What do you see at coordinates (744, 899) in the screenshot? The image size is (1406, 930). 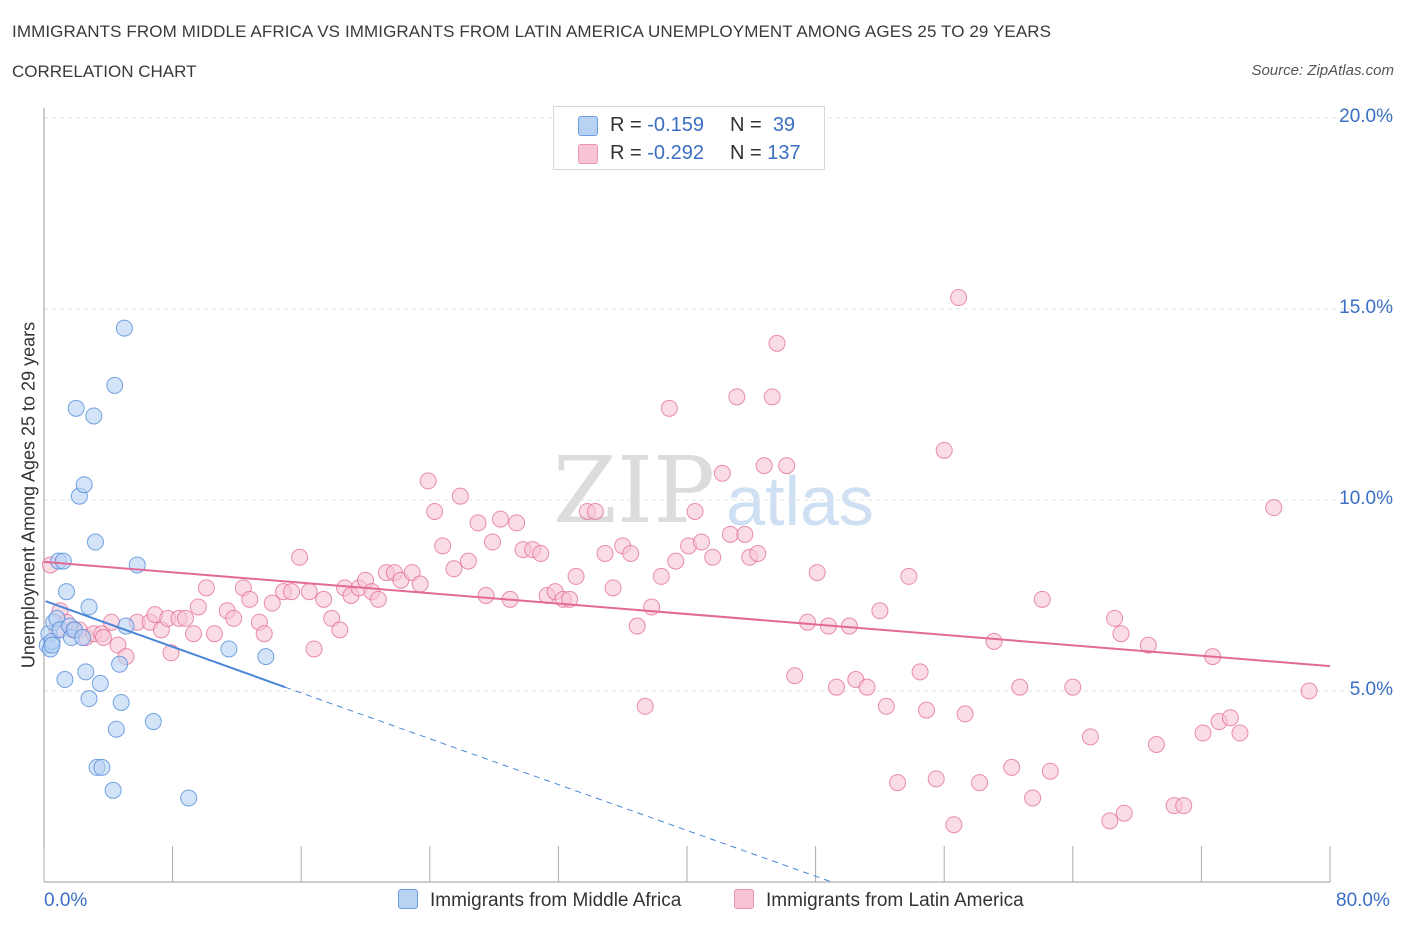 I see `bottom-legend-swatch-pink` at bounding box center [744, 899].